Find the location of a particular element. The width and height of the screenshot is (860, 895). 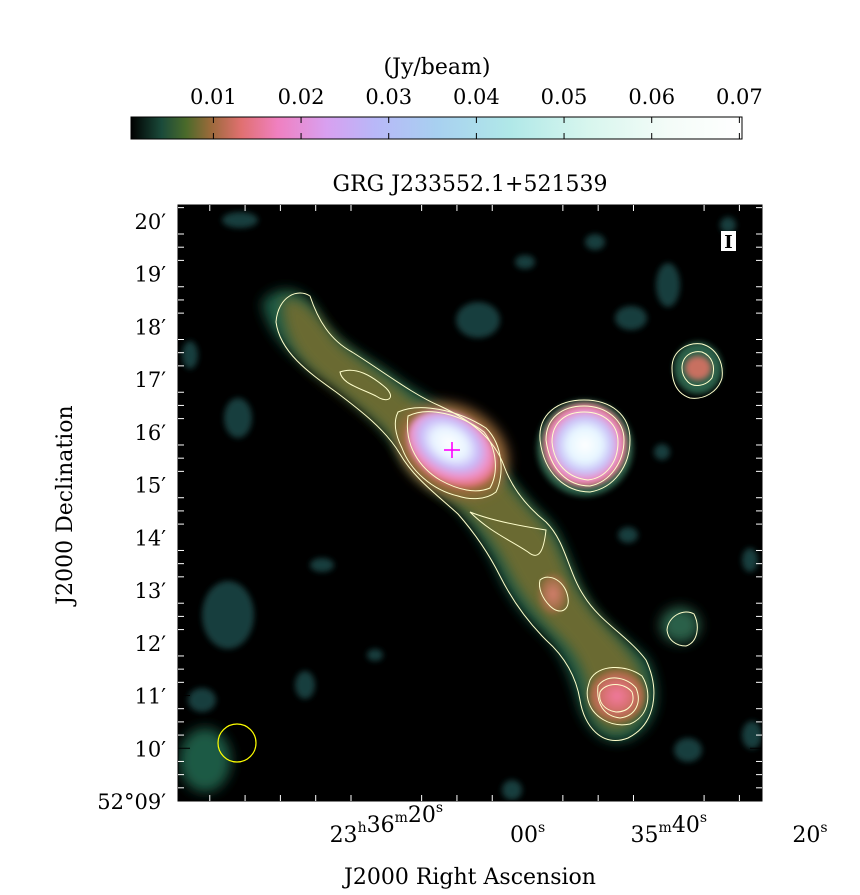

colorbar-tick-label: 0.06 is located at coordinates (651, 97).